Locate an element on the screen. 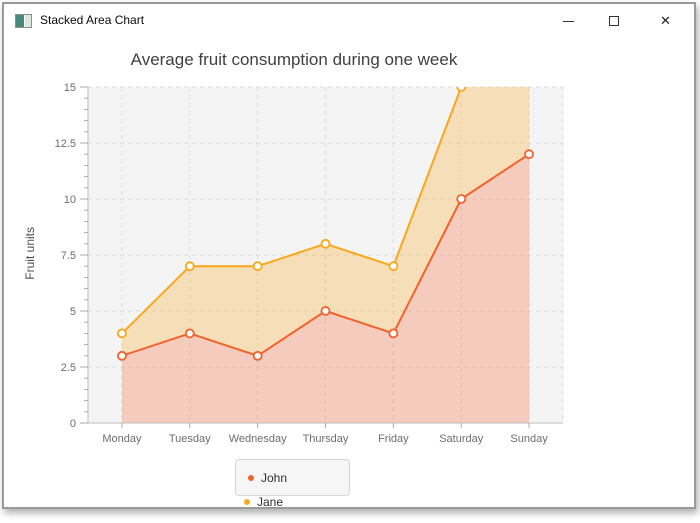 The height and width of the screenshot is (523, 700). minimize-button is located at coordinates (568, 21).